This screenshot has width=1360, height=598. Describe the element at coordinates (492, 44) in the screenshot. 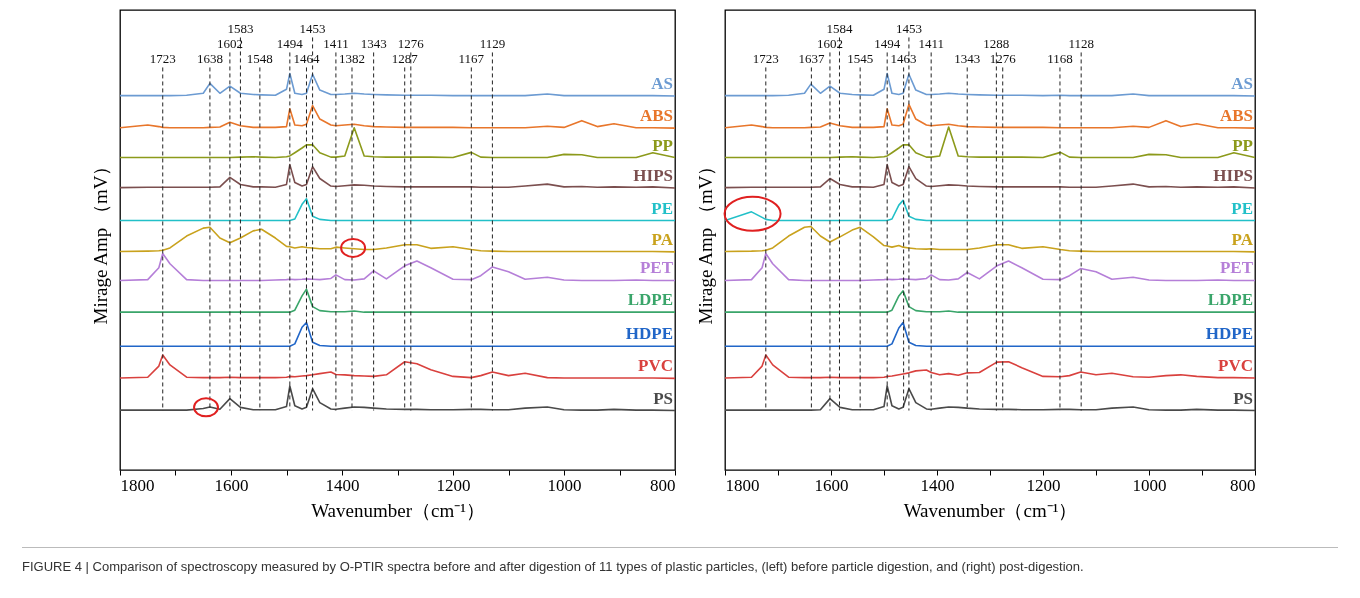

I see `ref-line-label: 1129` at that location.